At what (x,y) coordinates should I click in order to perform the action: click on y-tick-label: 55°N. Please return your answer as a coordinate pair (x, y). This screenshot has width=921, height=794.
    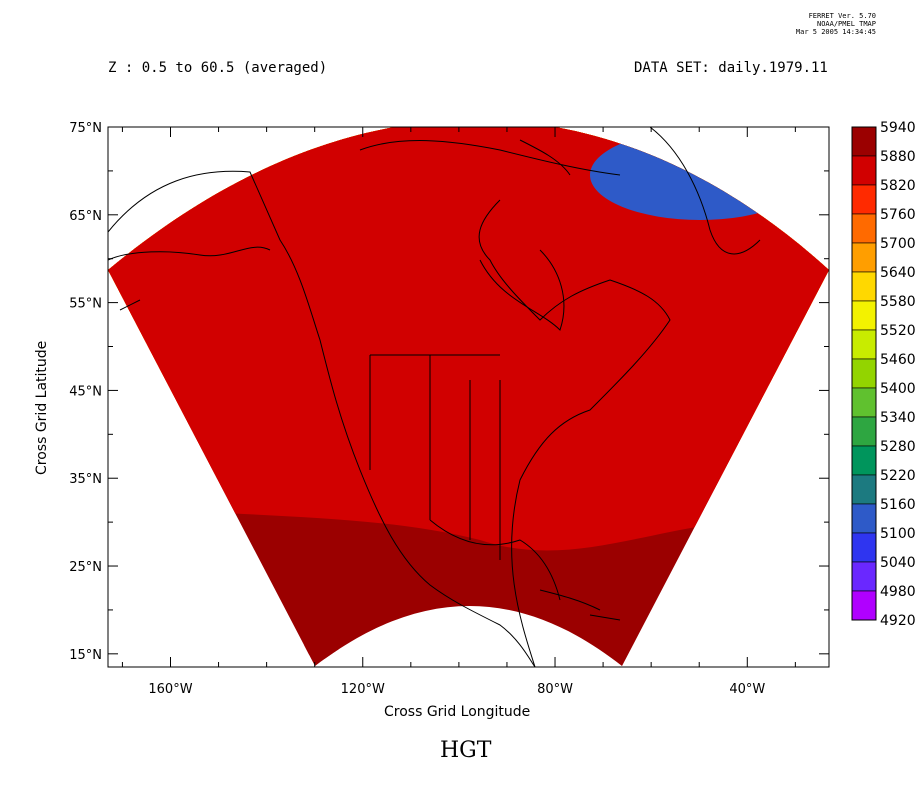
    Looking at the image, I should click on (85, 304).